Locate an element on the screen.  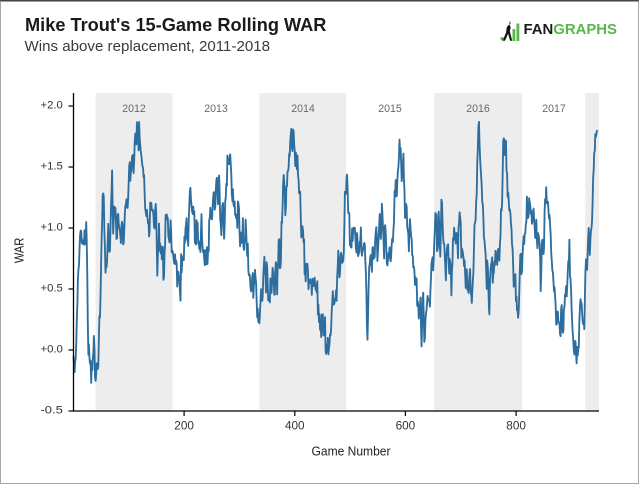
svg-text: +2.0 is located at coordinates (52, 106).